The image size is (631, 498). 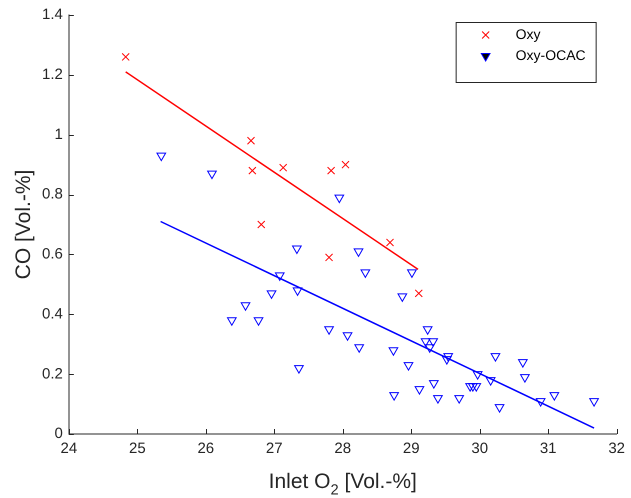 What do you see at coordinates (52, 313) in the screenshot?
I see `y-tick-label: 0.4` at bounding box center [52, 313].